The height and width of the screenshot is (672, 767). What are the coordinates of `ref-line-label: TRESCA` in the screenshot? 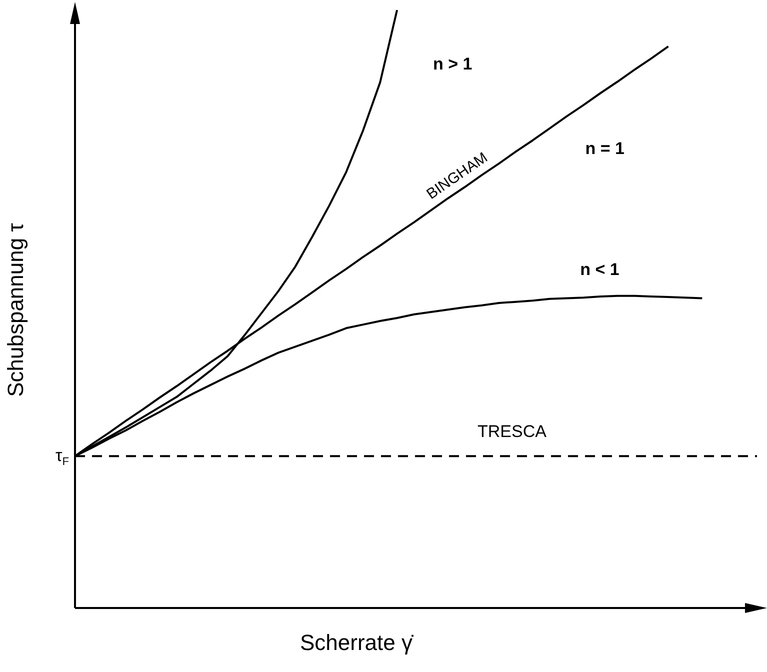 It's located at (513, 431).